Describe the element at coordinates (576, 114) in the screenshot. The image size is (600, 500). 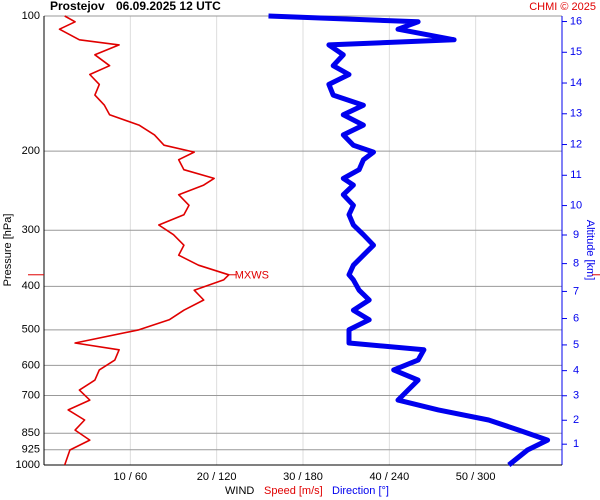
I see `y2-tick-label: 13` at that location.